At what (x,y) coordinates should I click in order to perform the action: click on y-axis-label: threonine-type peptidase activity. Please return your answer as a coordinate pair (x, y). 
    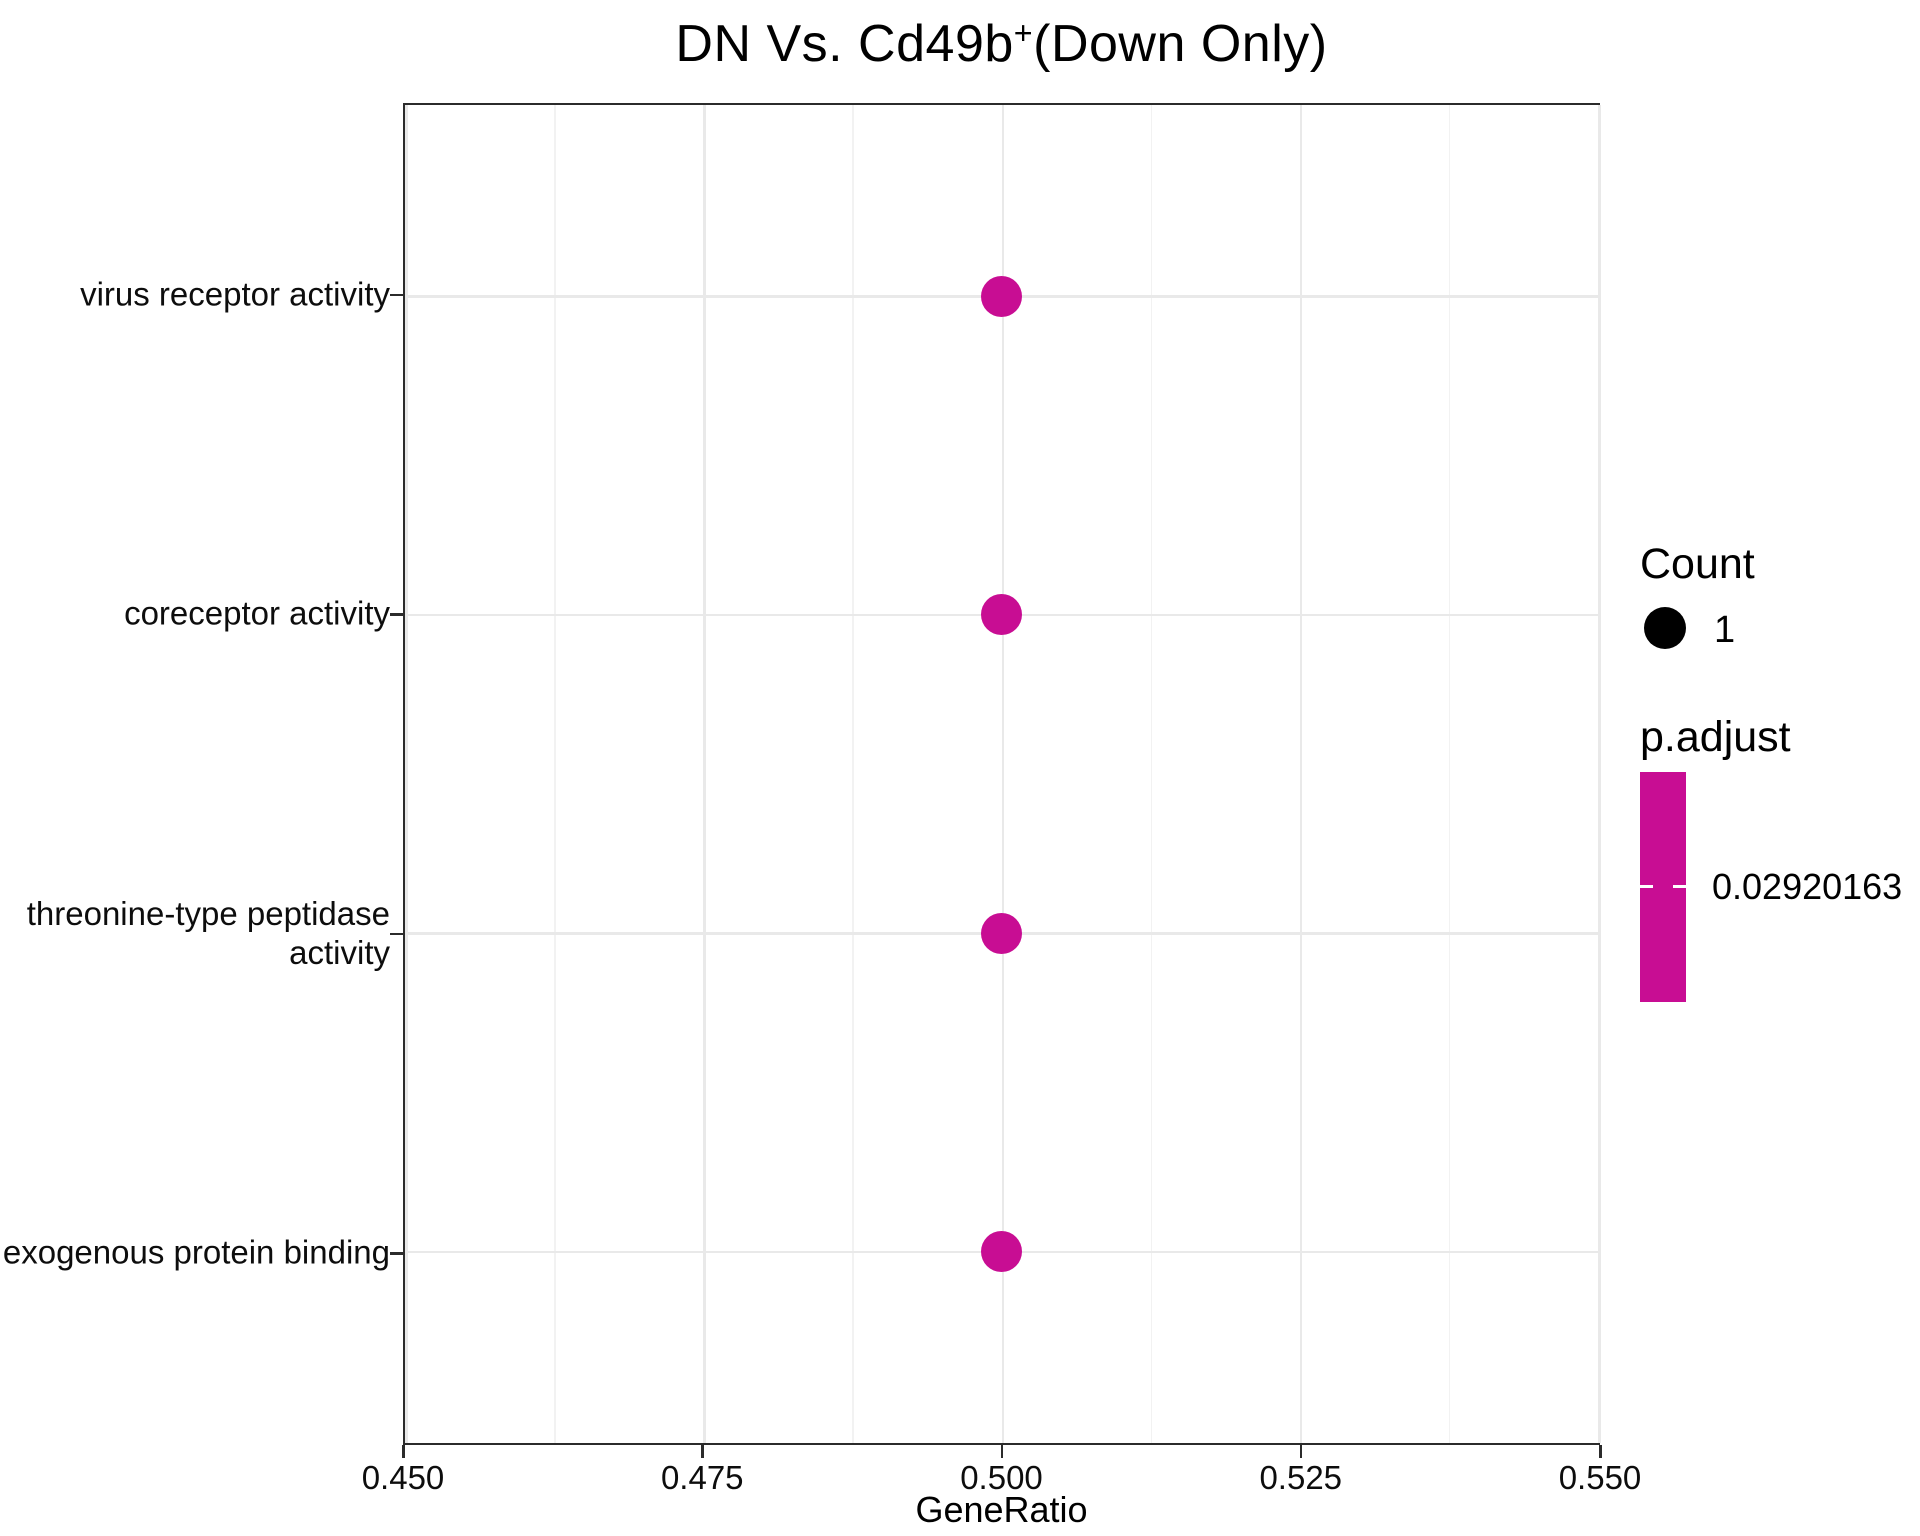
    Looking at the image, I should click on (208, 932).